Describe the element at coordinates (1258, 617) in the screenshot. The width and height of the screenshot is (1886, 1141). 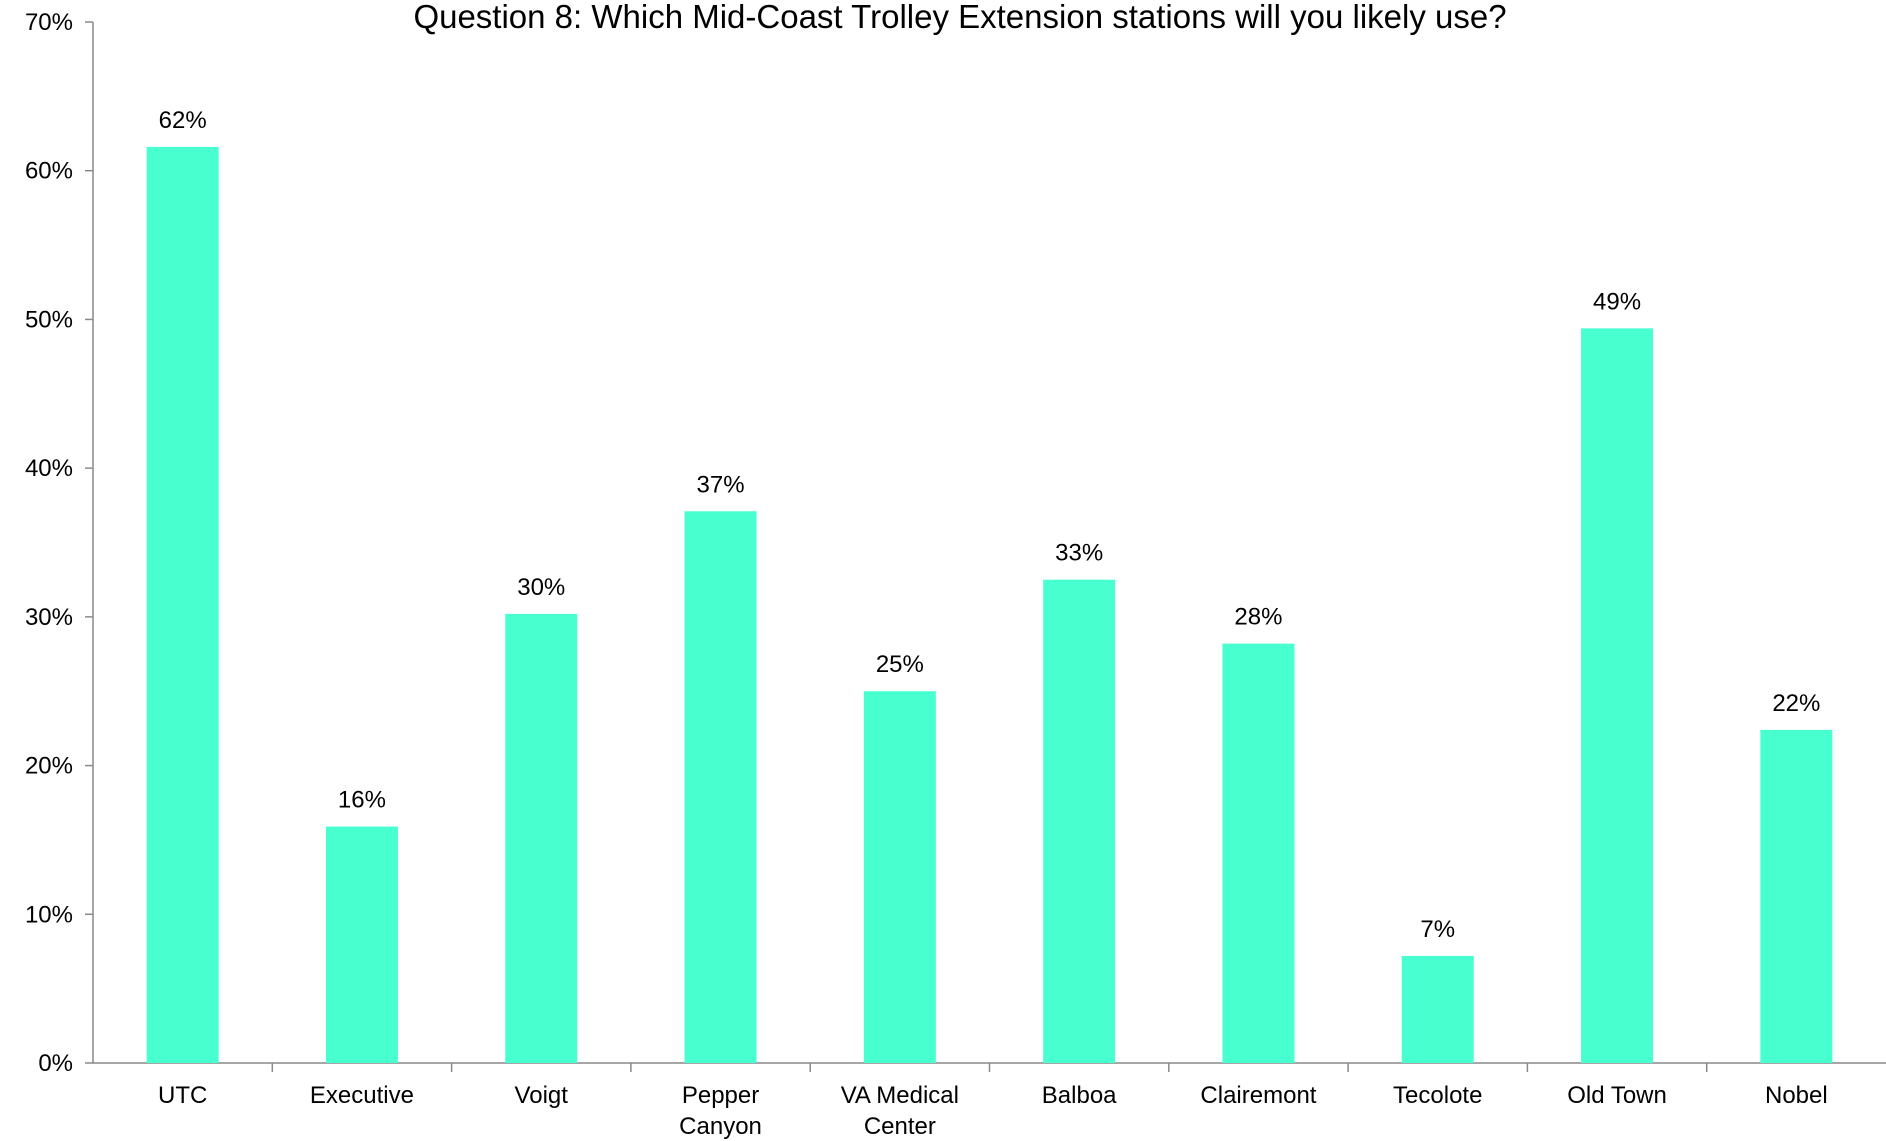
I see `data-label: 28%` at that location.